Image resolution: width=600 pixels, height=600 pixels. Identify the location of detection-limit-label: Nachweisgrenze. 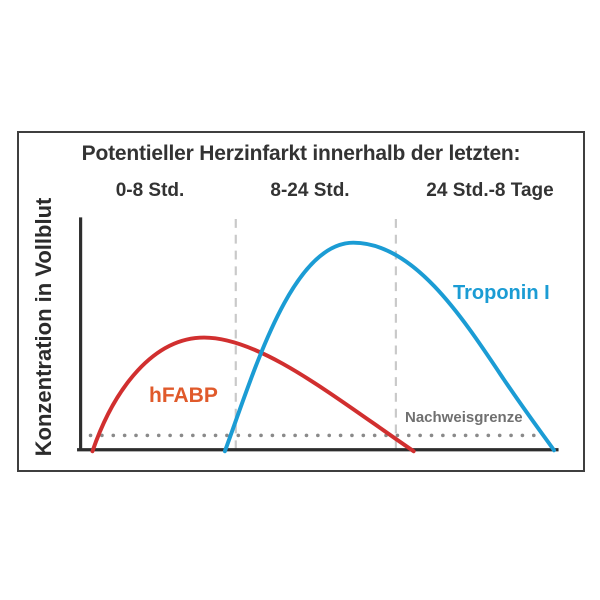
(464, 417).